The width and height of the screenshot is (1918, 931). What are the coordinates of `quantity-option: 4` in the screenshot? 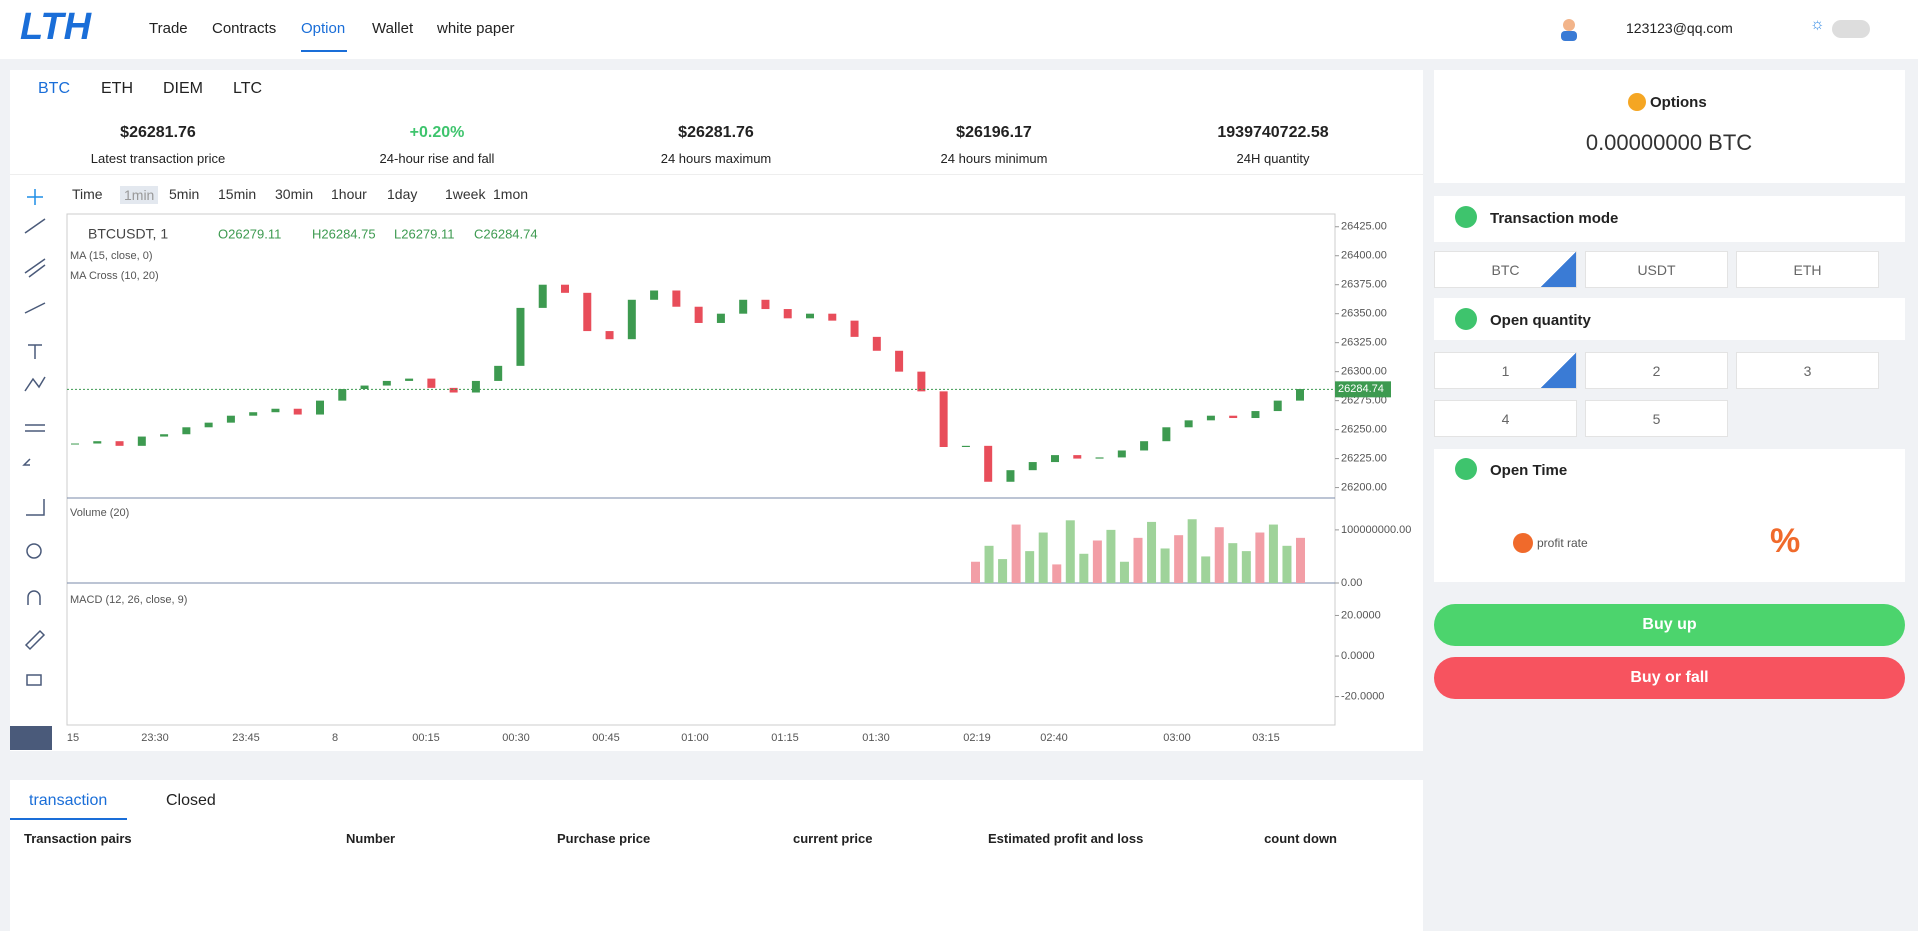 It's located at (1505, 418).